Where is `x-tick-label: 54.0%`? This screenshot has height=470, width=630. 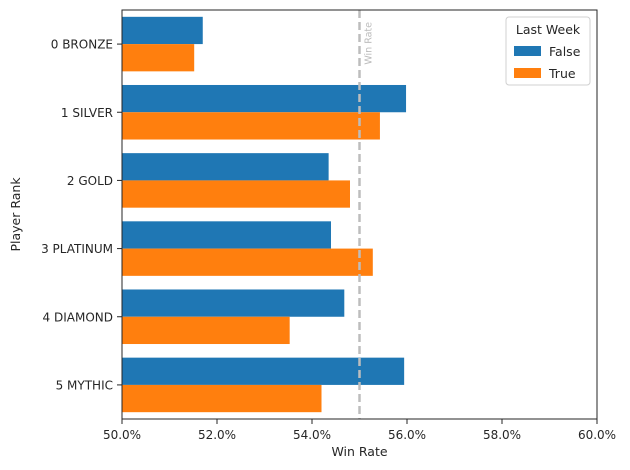 x-tick-label: 54.0% is located at coordinates (312, 435).